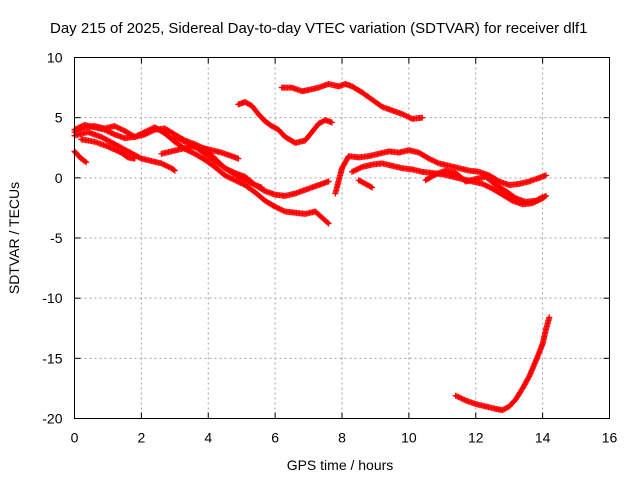  Describe the element at coordinates (342, 438) in the screenshot. I see `x-tick-label: 8` at that location.